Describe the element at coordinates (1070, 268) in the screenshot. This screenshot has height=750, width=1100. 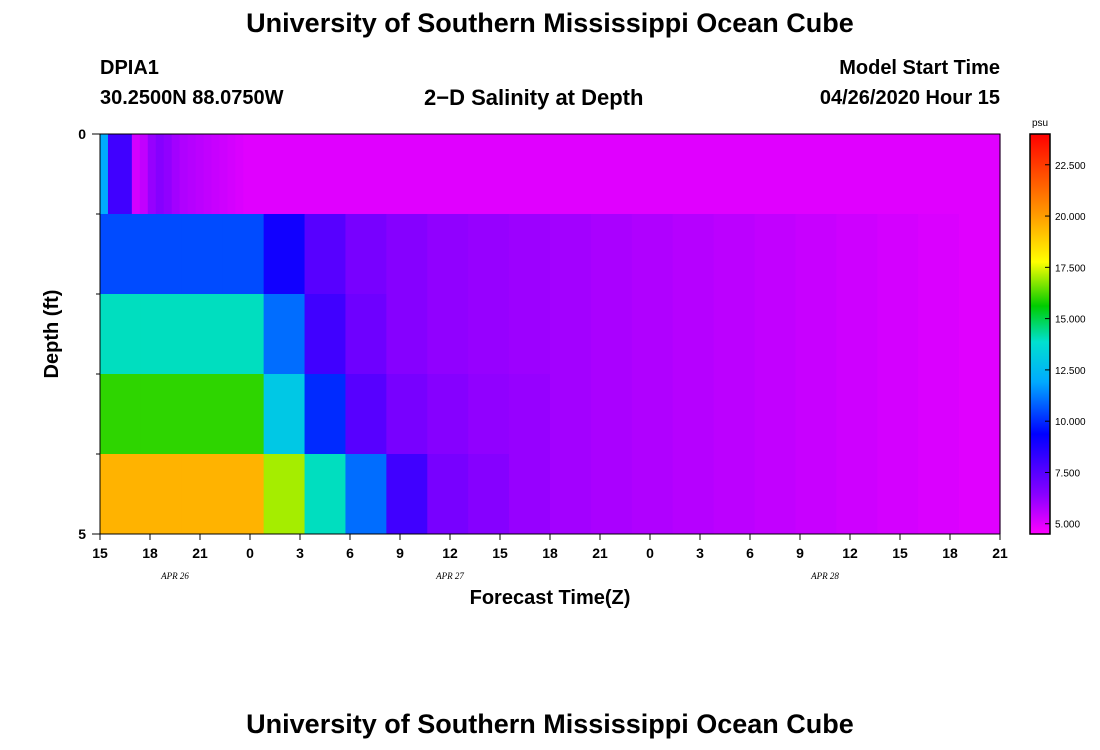
I see `colorbar-tick-label: 17.500` at that location.